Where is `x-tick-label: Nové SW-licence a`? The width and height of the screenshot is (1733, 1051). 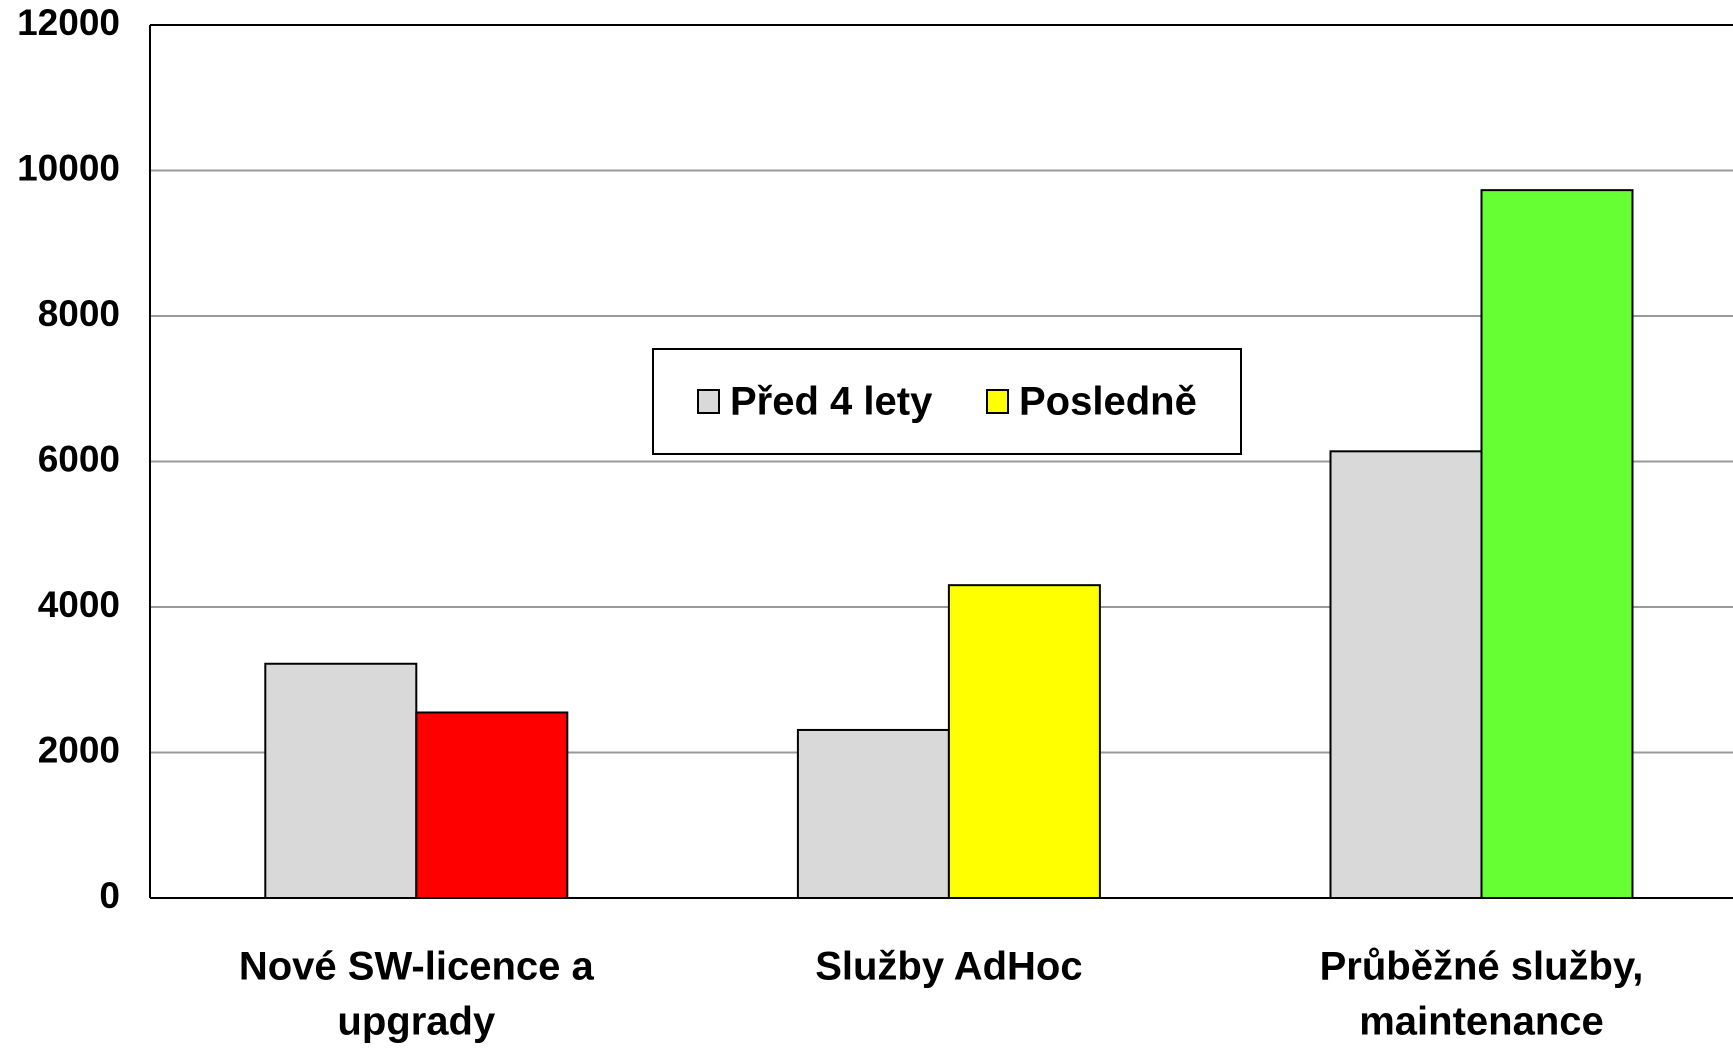 x-tick-label: Nové SW-licence a is located at coordinates (417, 967).